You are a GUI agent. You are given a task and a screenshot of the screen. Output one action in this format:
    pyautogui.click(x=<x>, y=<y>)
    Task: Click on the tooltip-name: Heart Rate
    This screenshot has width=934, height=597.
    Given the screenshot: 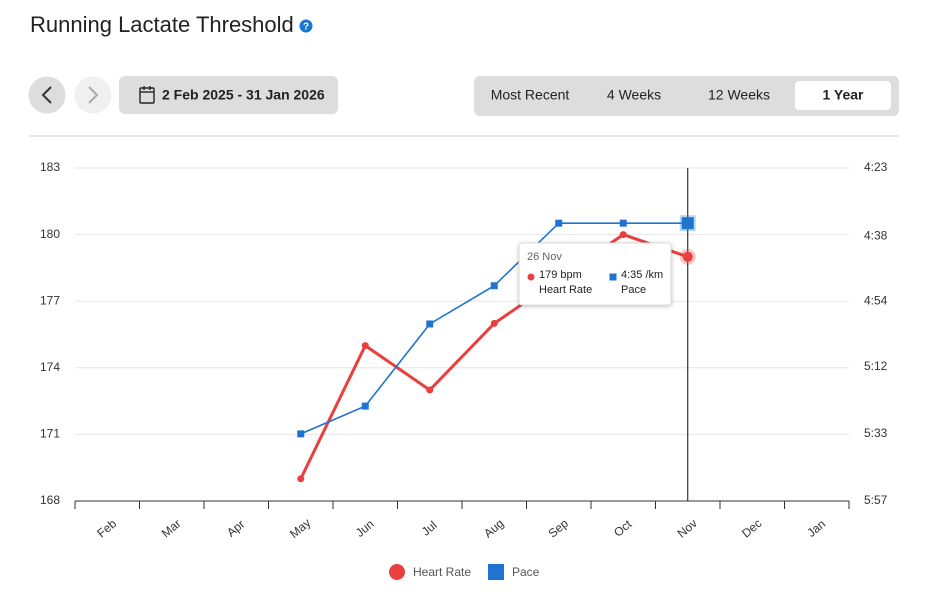 What is the action you would take?
    pyautogui.click(x=565, y=290)
    